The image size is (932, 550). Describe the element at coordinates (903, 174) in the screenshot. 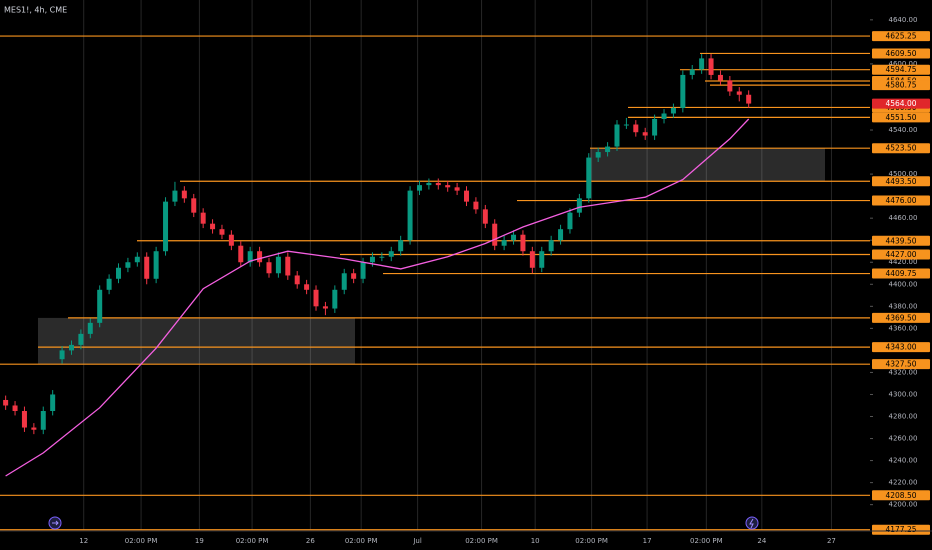

I see `y-tick-label: 4500.00` at that location.